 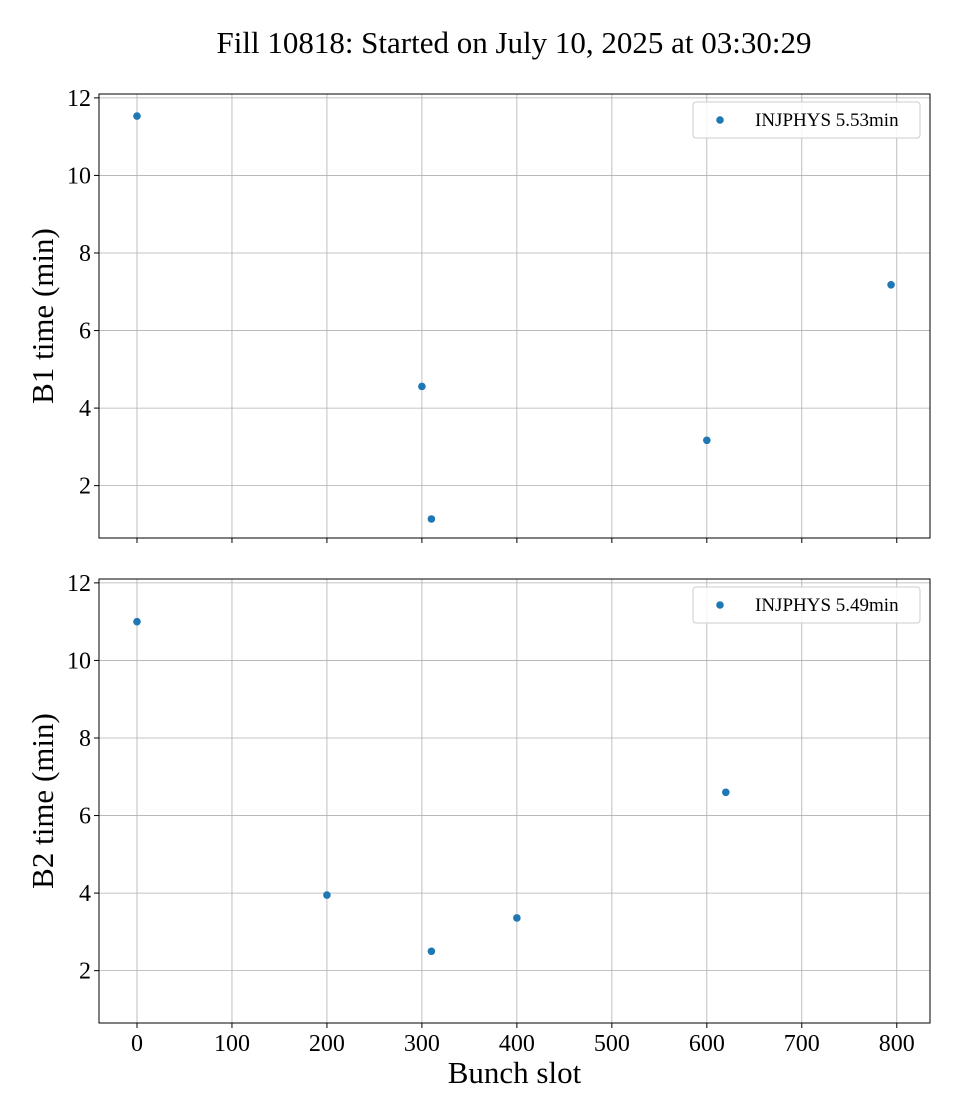 What do you see at coordinates (42, 801) in the screenshot?
I see `y-axis-label: B2 time (min)` at bounding box center [42, 801].